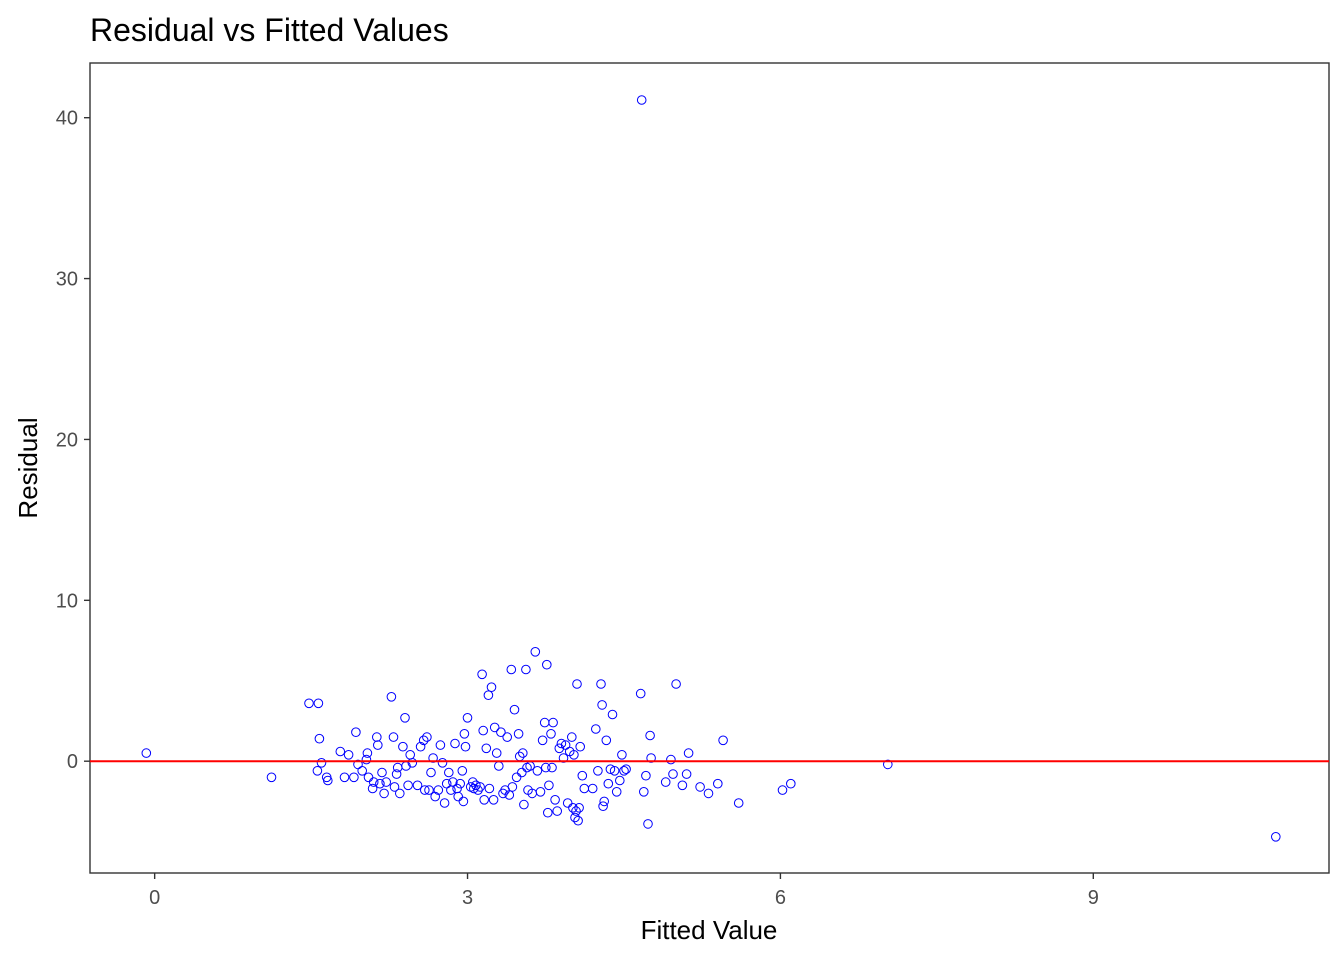 The width and height of the screenshot is (1344, 960). Describe the element at coordinates (1093, 898) in the screenshot. I see `x-tick-label: 9` at that location.